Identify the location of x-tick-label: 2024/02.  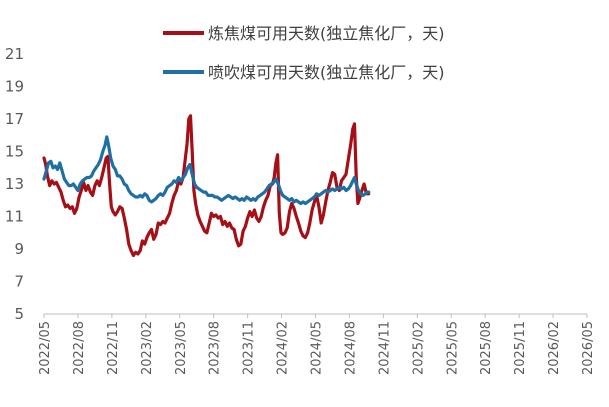
(283, 348).